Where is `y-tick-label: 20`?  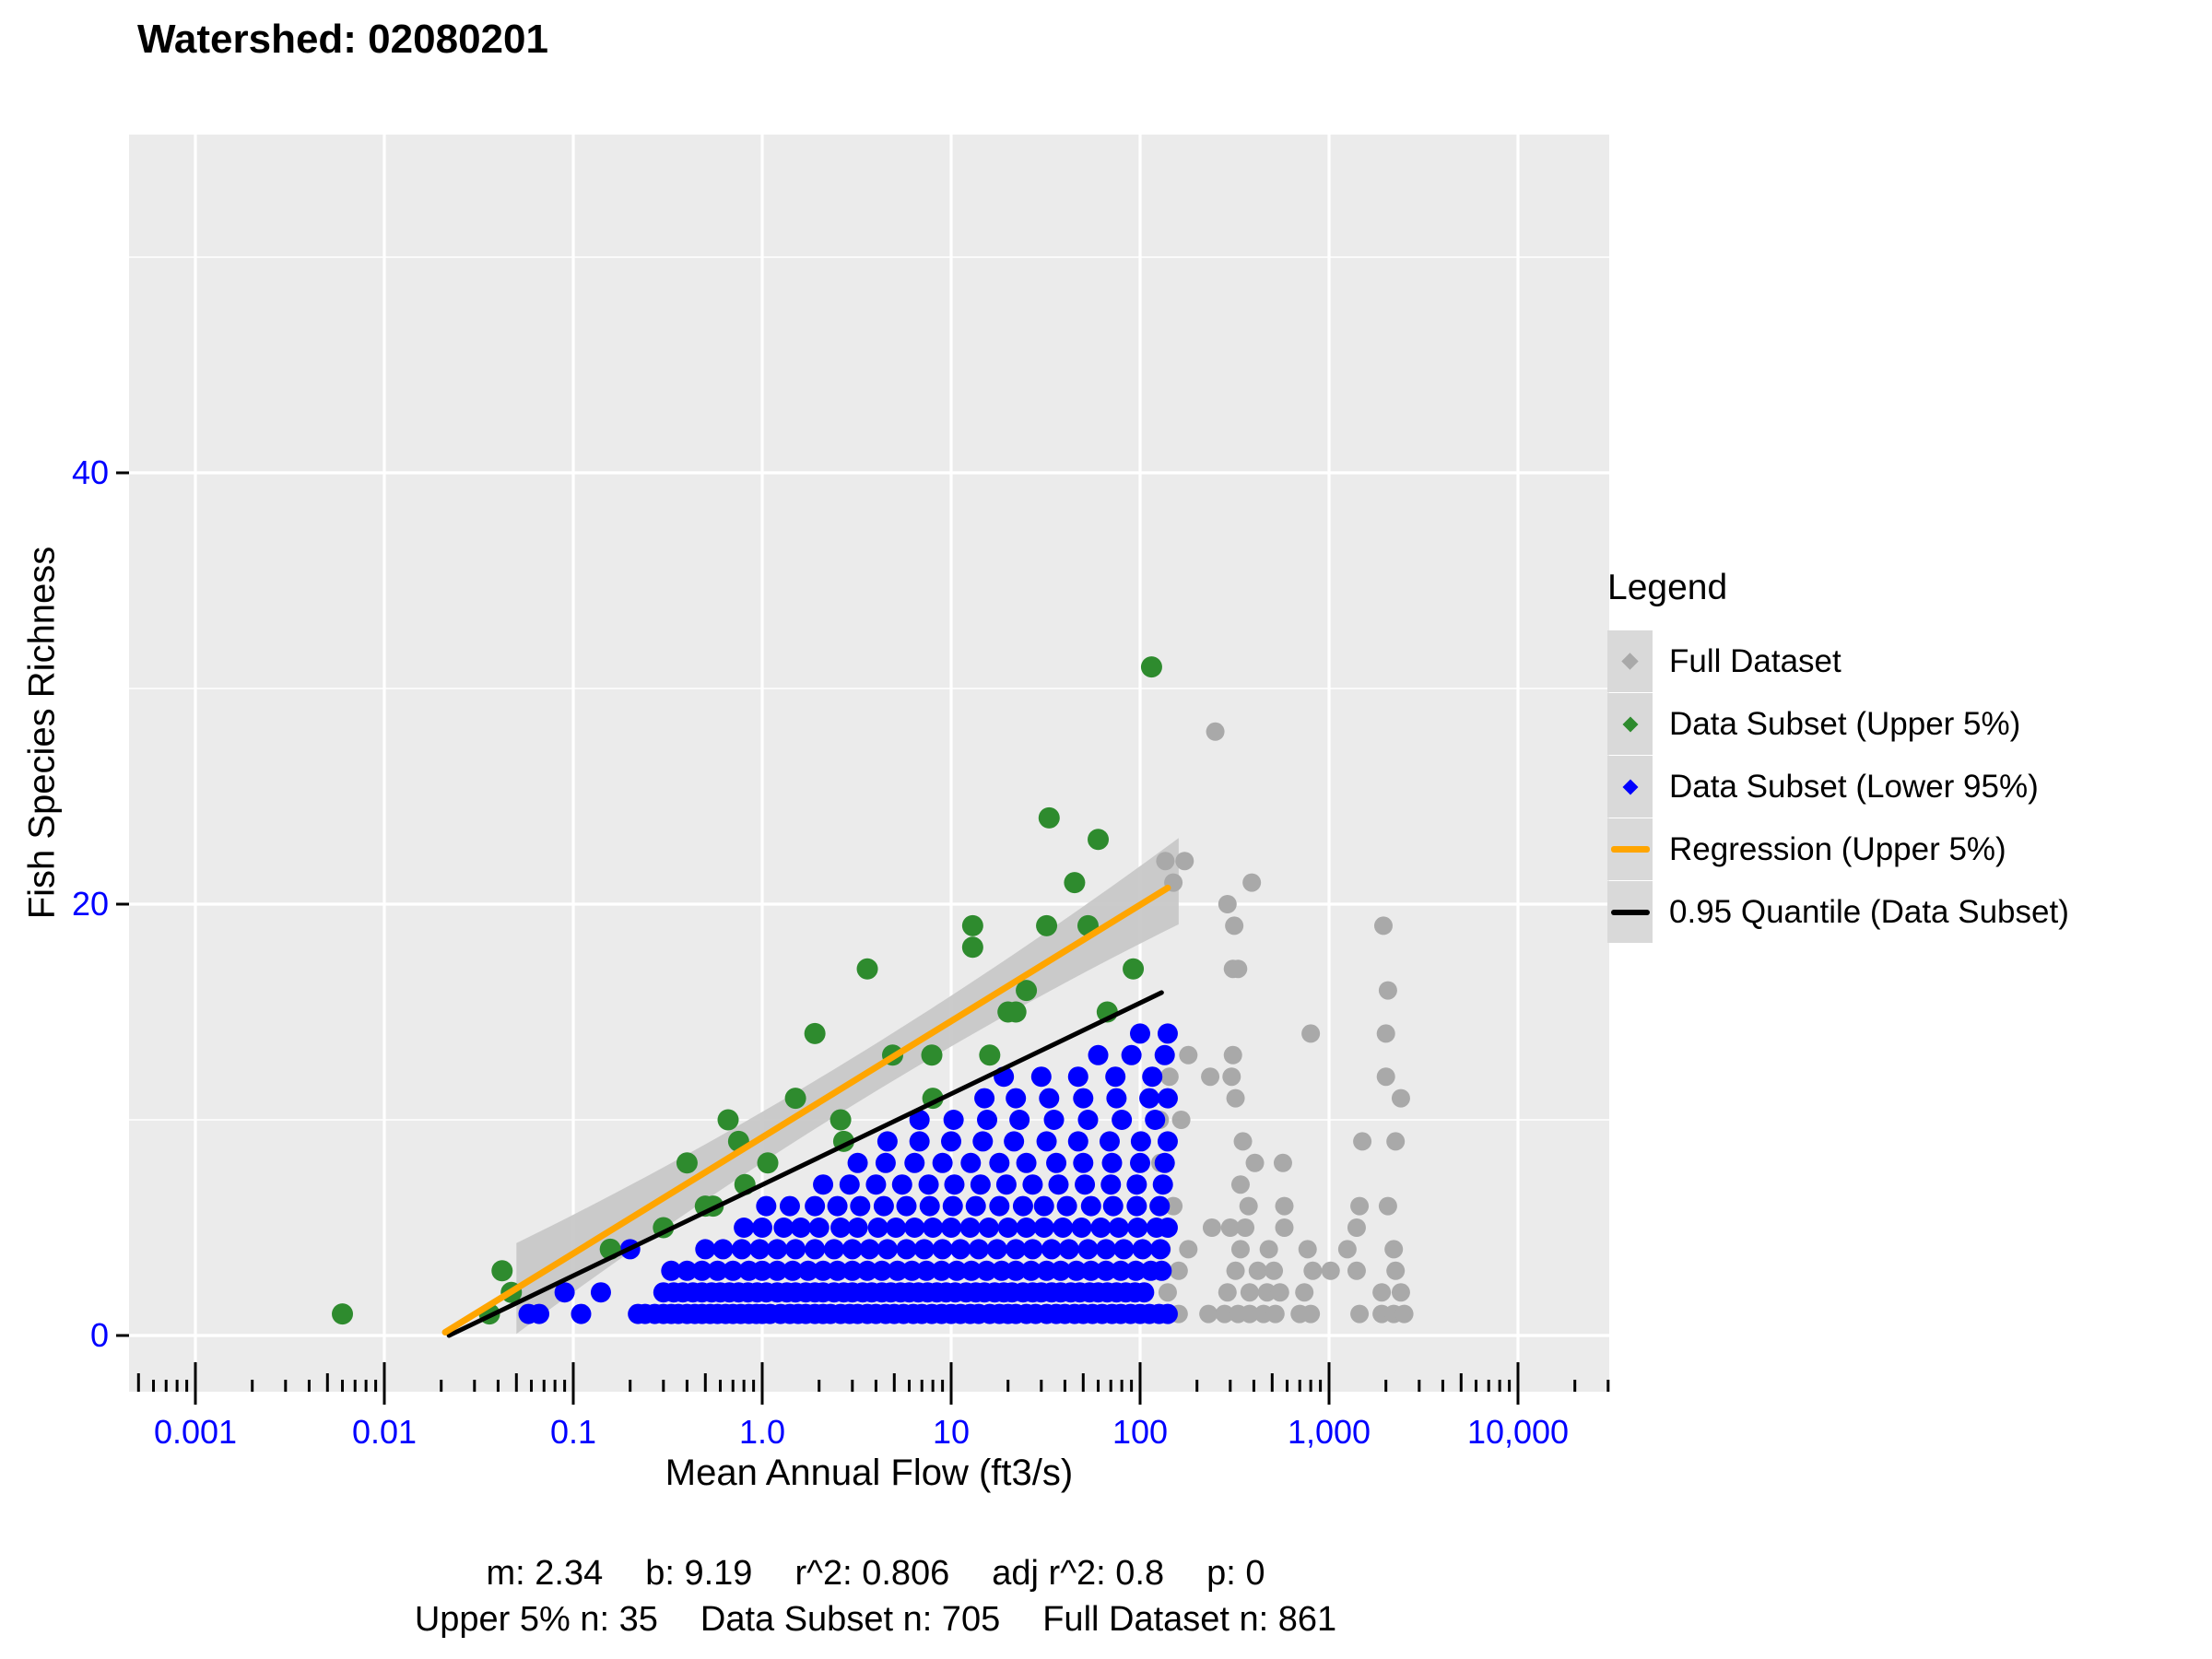
y-tick-label: 20 is located at coordinates (90, 904).